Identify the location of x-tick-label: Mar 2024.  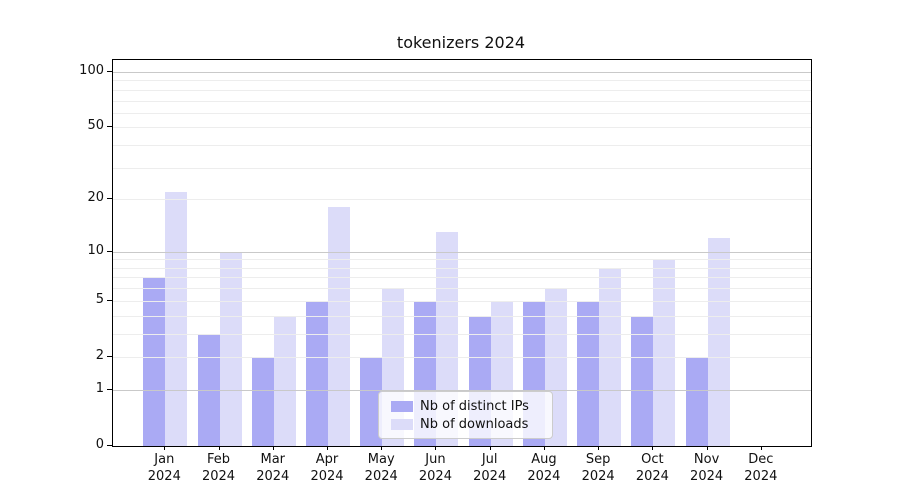
(273, 468).